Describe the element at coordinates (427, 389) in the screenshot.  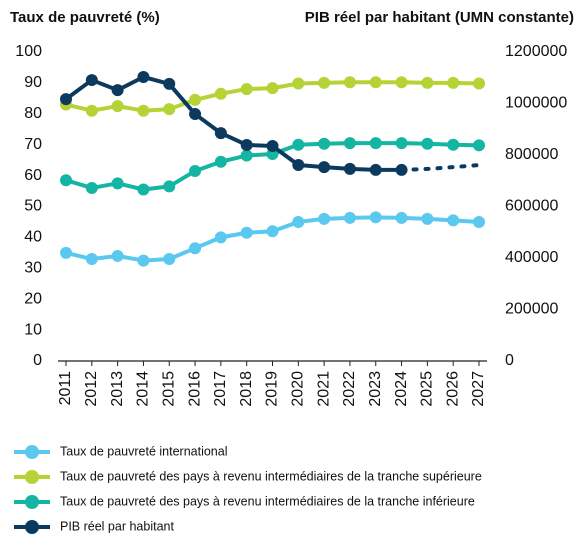
I see `x-tick-label: 2025` at that location.